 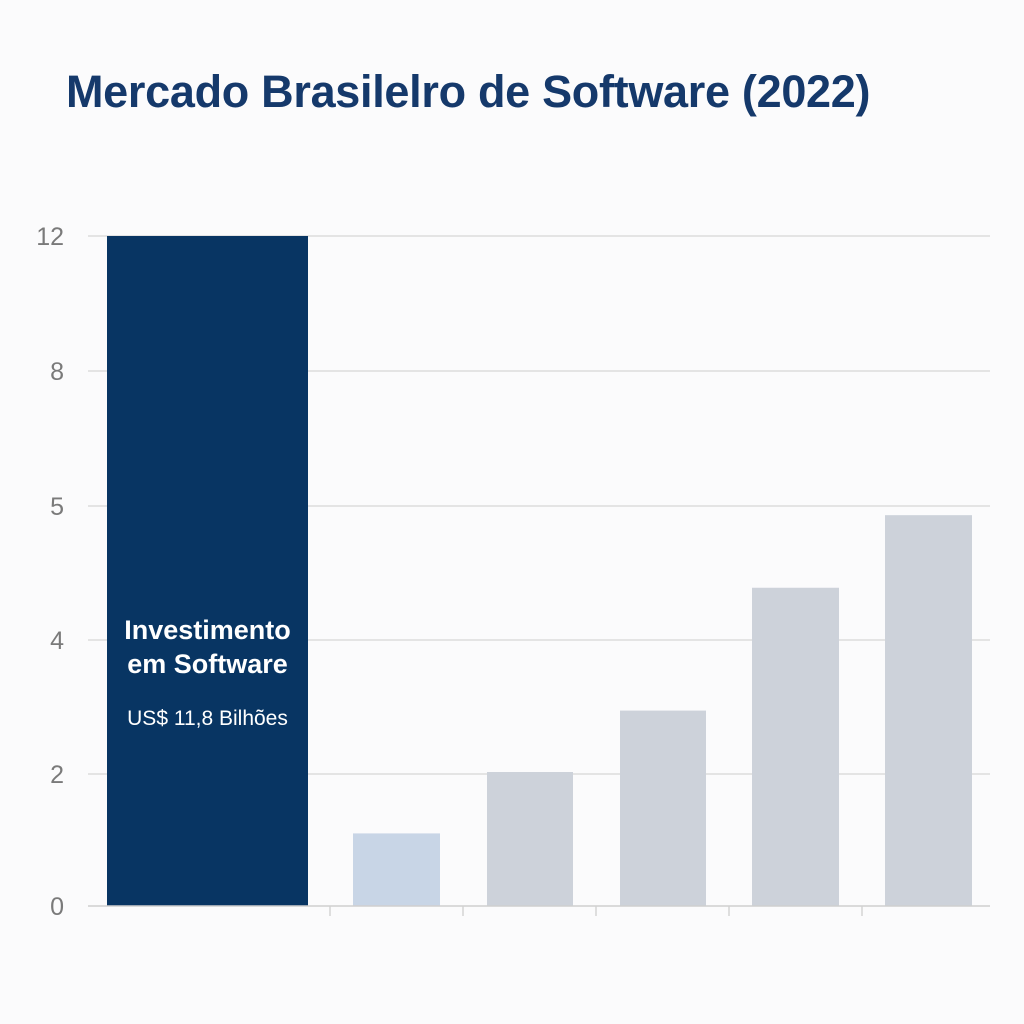 What do you see at coordinates (57, 775) in the screenshot?
I see `y-tick-label: 2` at bounding box center [57, 775].